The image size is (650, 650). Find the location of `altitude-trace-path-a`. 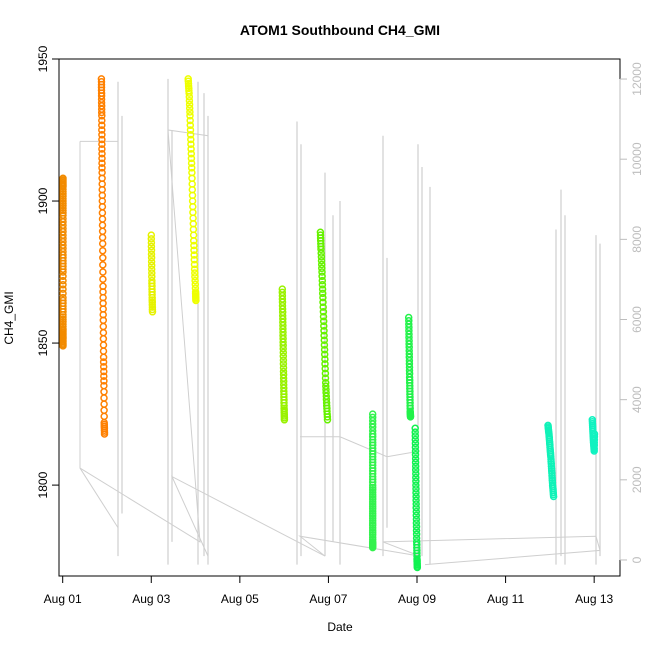

altitude-trace-path-a is located at coordinates (99, 335).